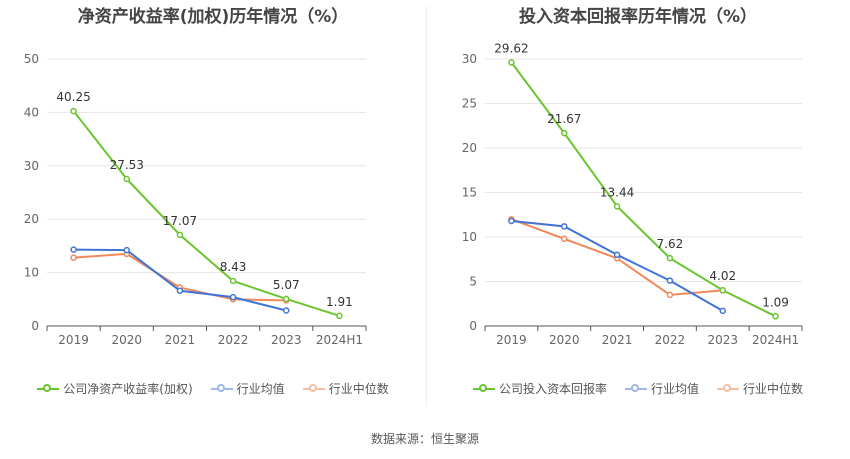  Describe the element at coordinates (552, 389) in the screenshot. I see `legend-label: 公司投入资本回报率` at that location.